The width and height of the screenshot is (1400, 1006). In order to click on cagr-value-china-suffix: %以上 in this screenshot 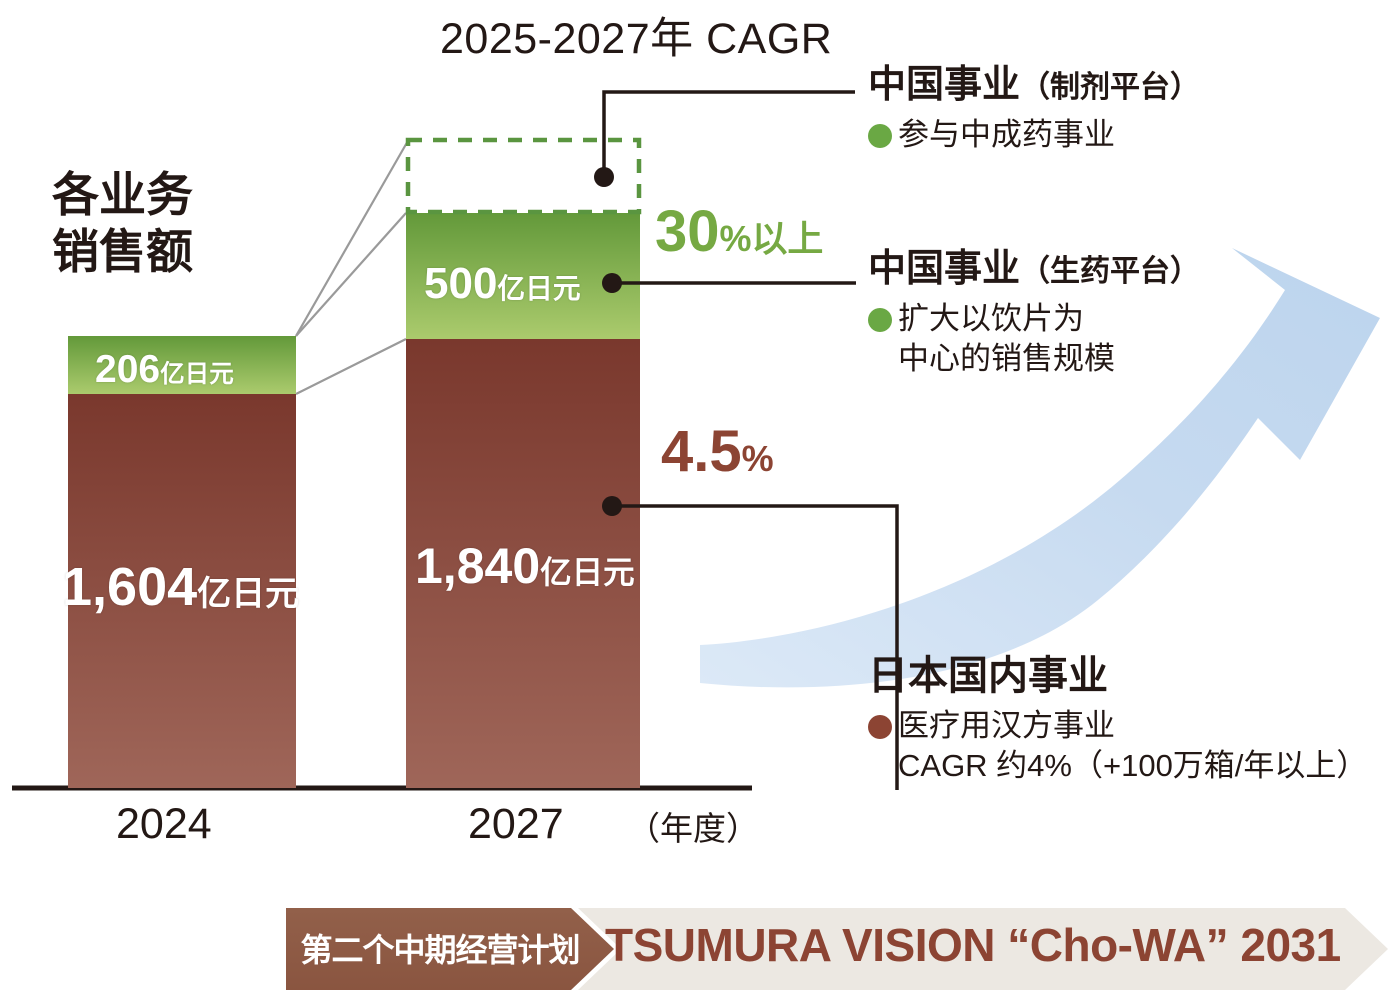, I will do `click(771, 238)`.